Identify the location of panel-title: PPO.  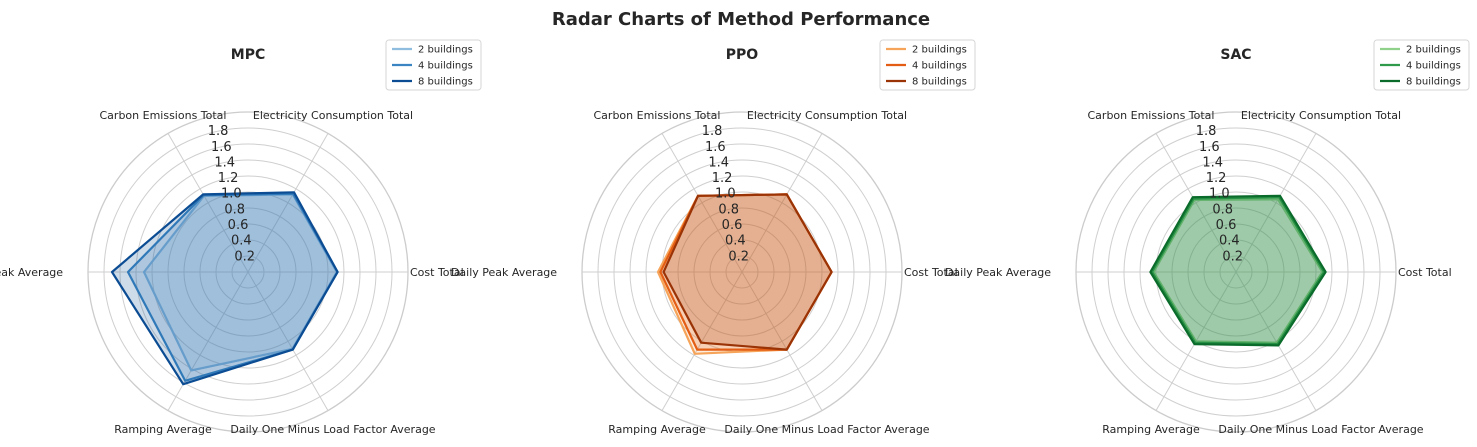
(742, 55).